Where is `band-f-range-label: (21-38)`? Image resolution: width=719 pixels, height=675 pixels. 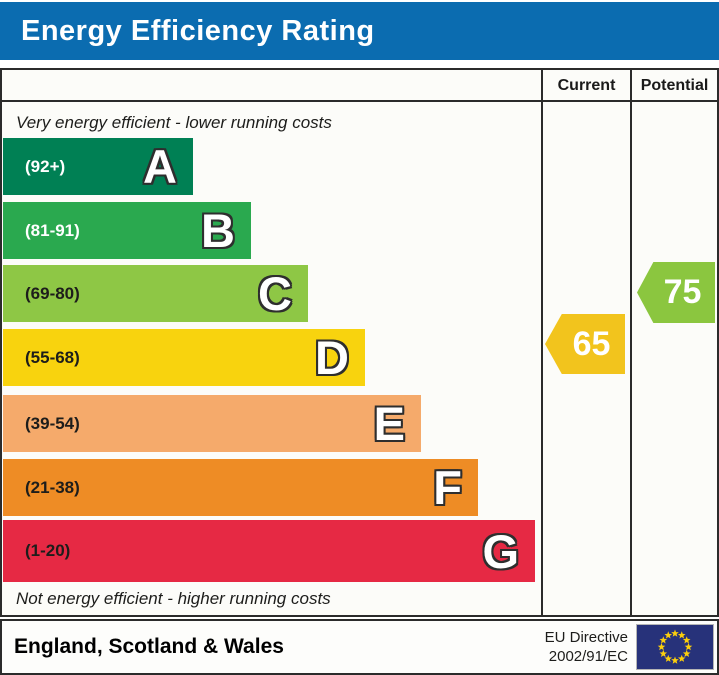
band-f-range-label: (21-38) is located at coordinates (52, 487).